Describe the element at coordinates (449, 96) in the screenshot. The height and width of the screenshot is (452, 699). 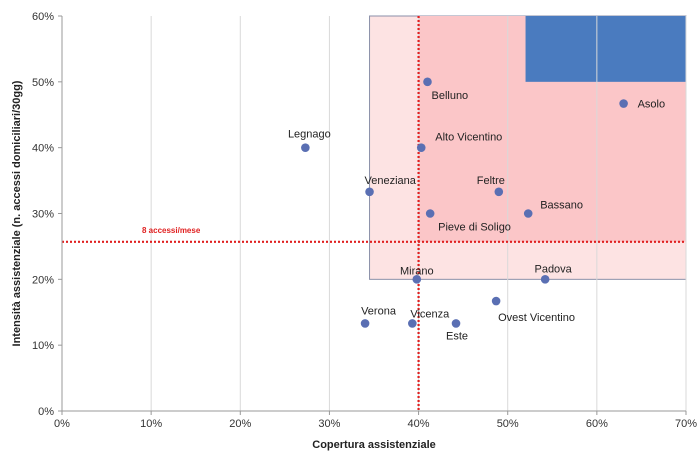
I see `point-label: Belluno` at that location.